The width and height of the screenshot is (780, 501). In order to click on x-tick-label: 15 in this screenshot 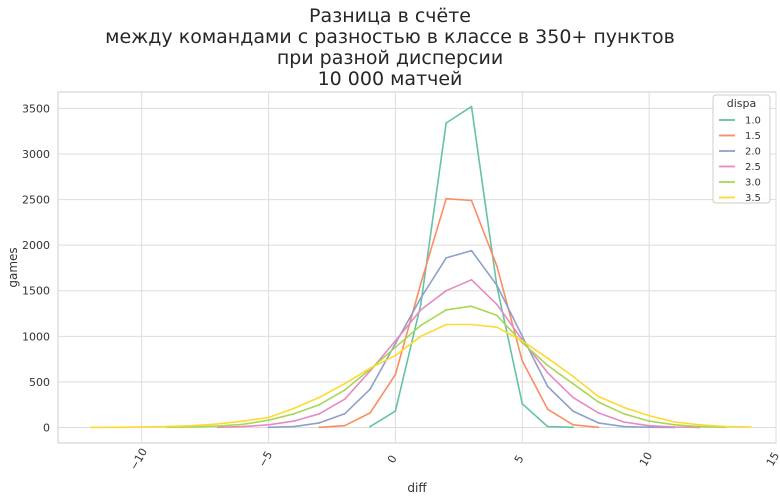, I will do `click(772, 459)`.